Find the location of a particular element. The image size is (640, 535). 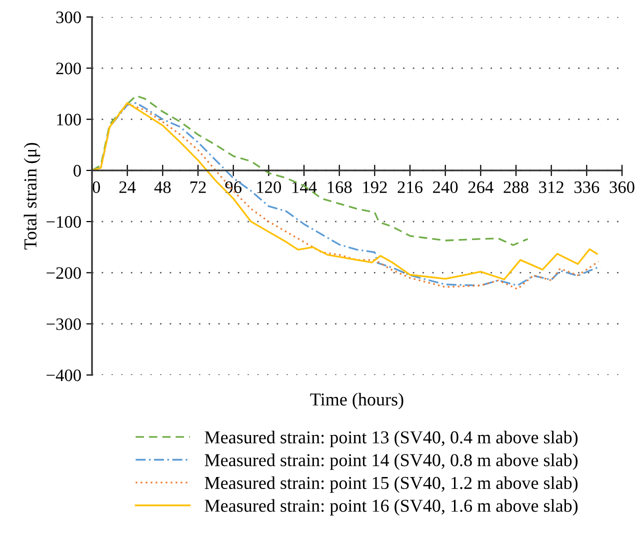

x-tick-label: 312 is located at coordinates (551, 187).